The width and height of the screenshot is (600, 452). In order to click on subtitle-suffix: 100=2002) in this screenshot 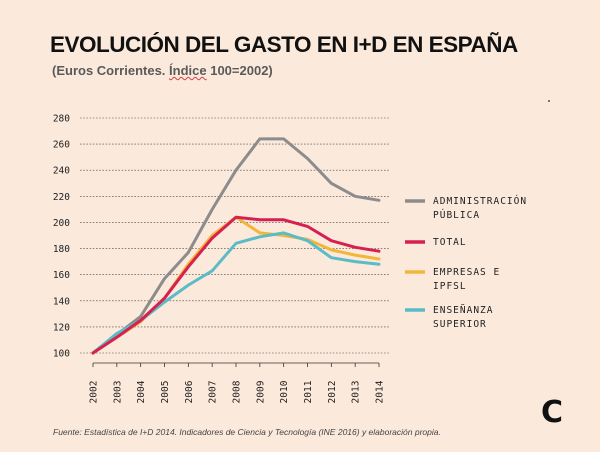, I will do `click(239, 70)`.